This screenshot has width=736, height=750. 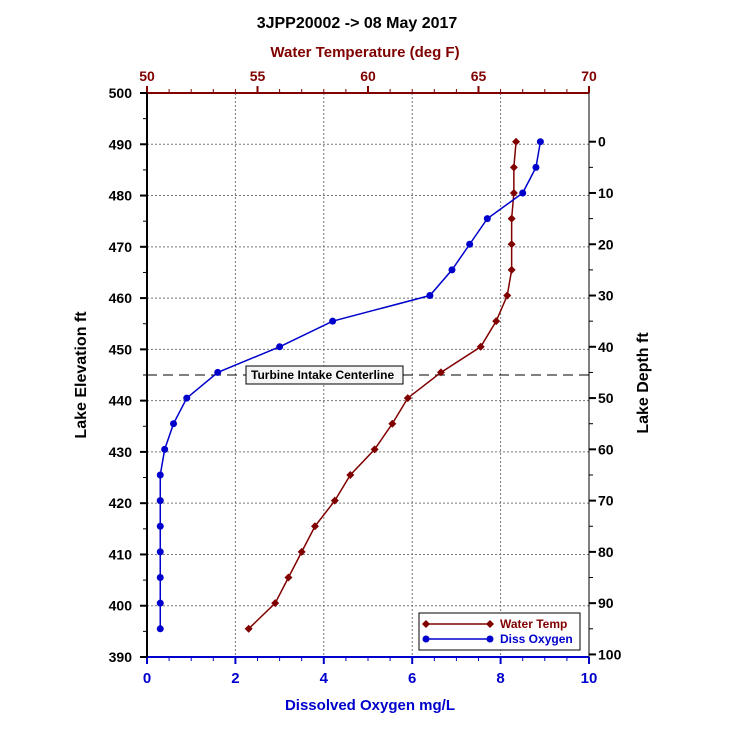 What do you see at coordinates (121, 657) in the screenshot?
I see `left-tick-label: 390` at bounding box center [121, 657].